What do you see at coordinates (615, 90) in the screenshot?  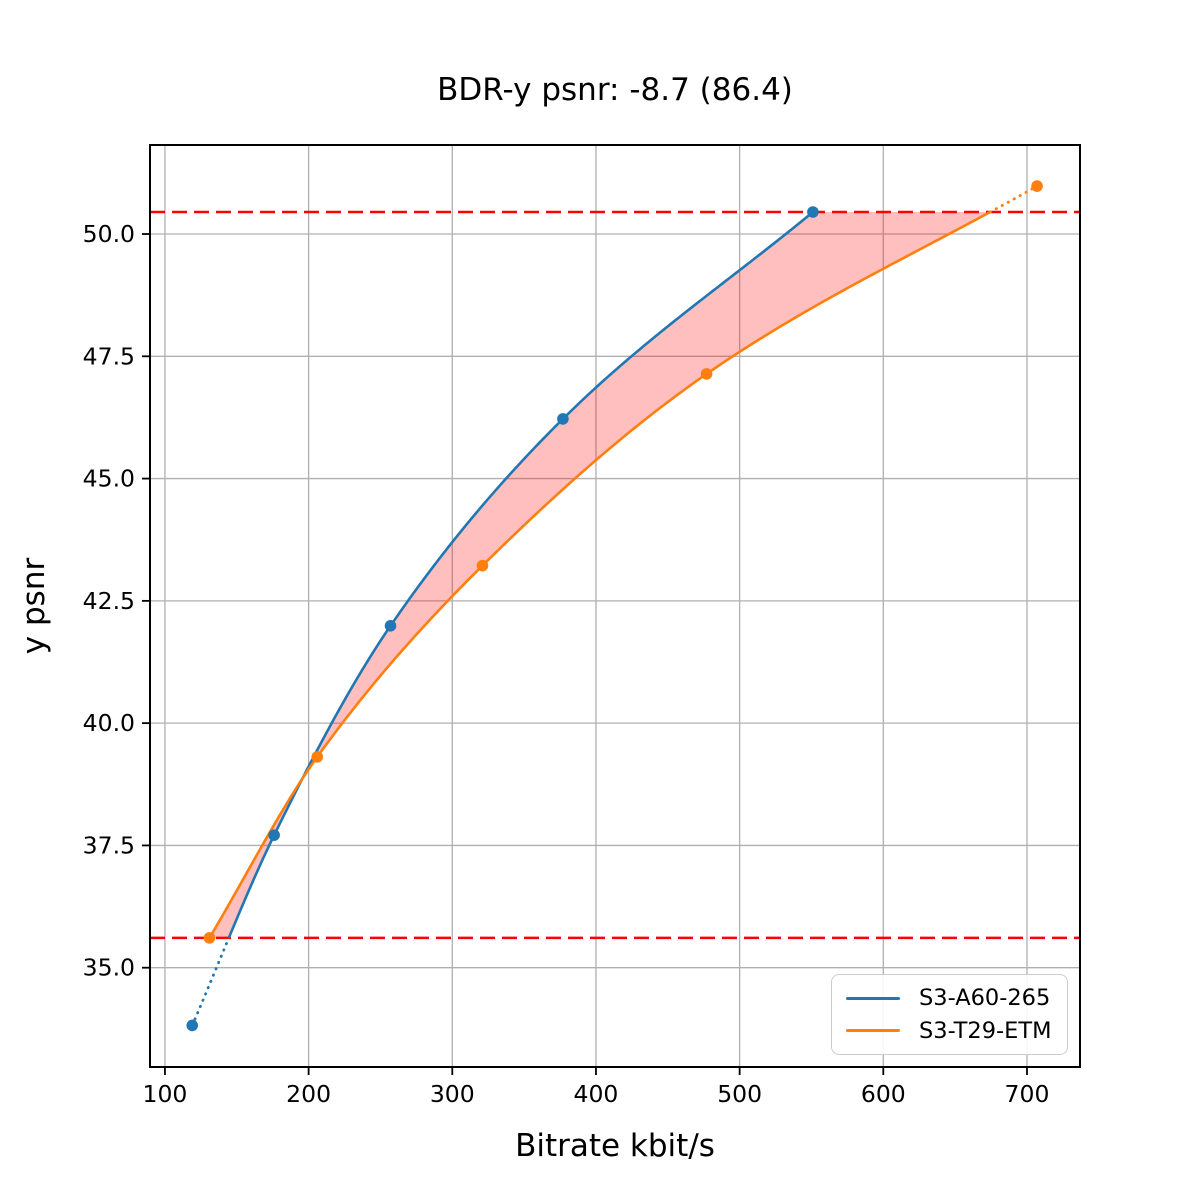 I see `chart-title: BDR-y psnr: -8.7 (86.4)` at bounding box center [615, 90].